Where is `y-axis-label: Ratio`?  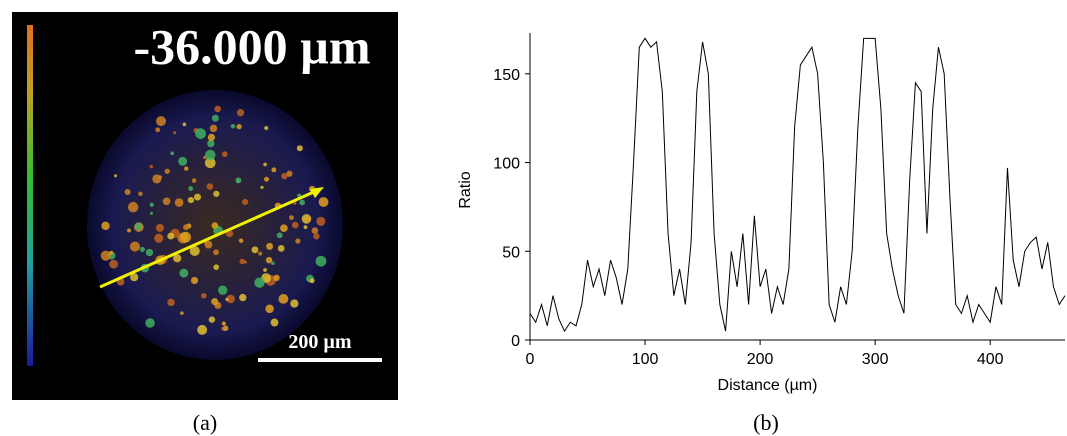
y-axis-label: Ratio is located at coordinates (465, 189).